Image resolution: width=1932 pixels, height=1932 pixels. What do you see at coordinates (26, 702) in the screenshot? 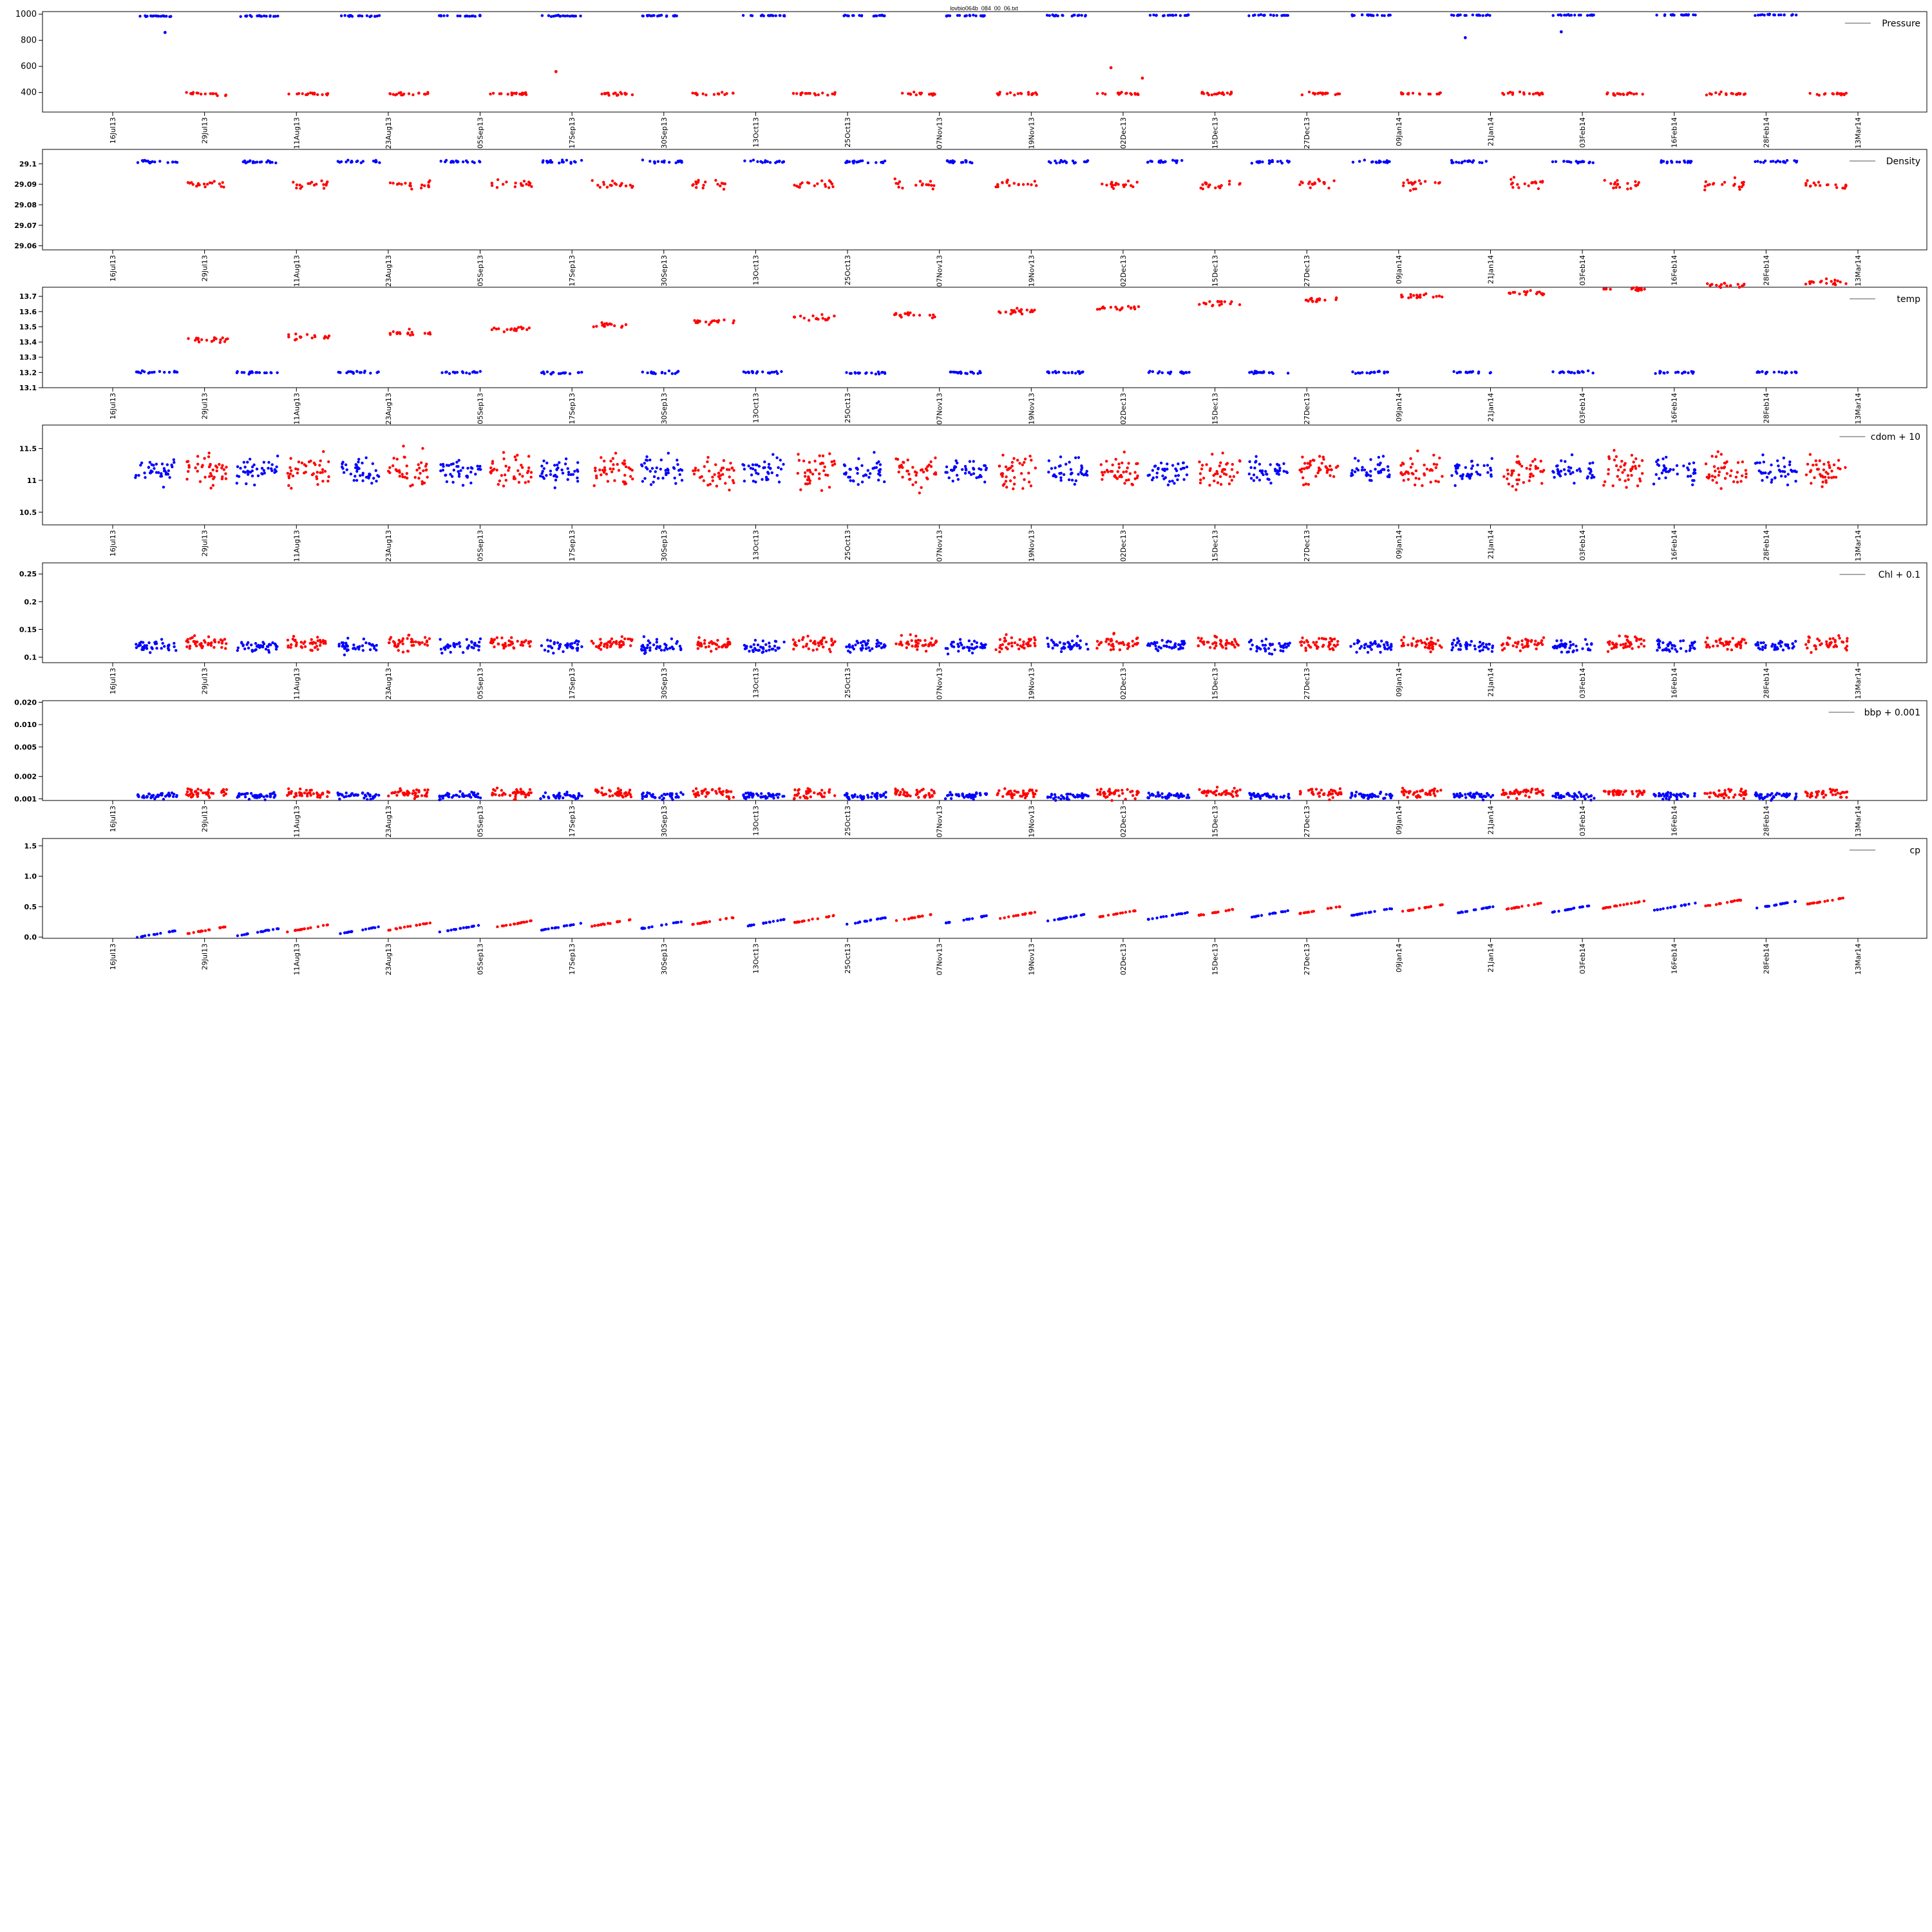
I see `y-tick-label: 0.020` at bounding box center [26, 702].